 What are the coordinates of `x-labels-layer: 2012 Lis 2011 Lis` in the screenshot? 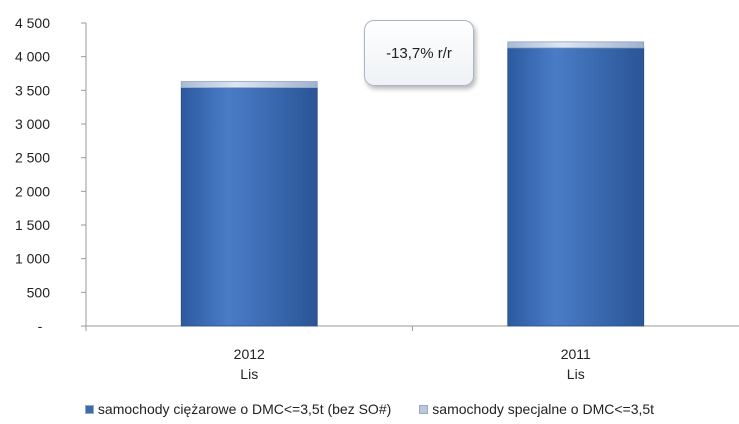 It's located at (412, 364).